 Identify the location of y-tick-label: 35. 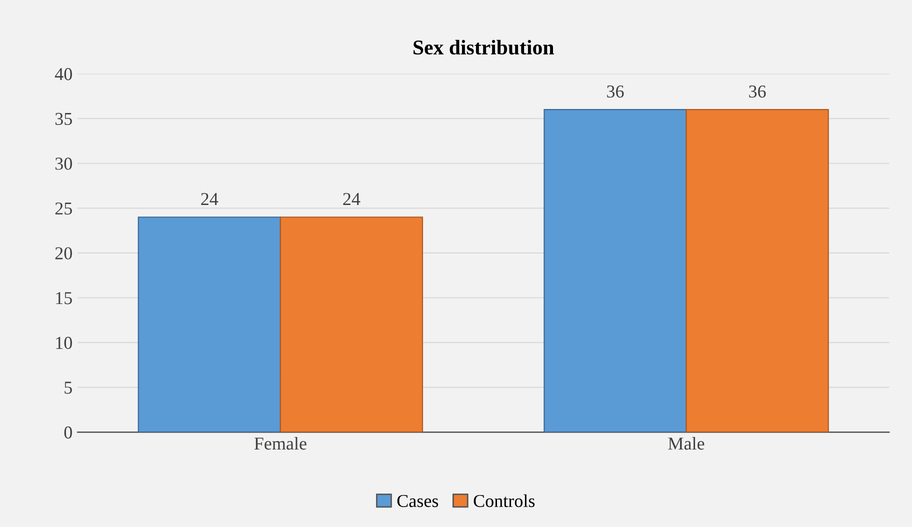
(63, 119).